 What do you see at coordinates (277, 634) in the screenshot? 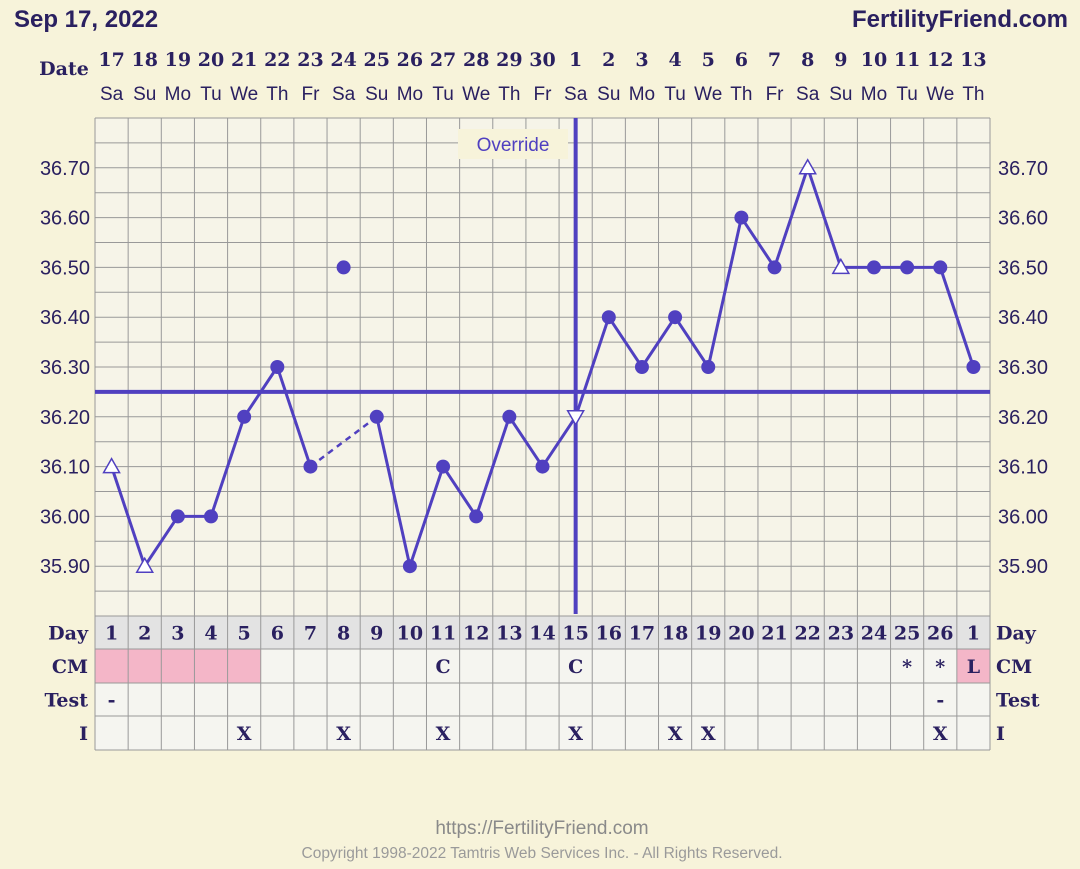
I see `cycle-day-cell: 6` at bounding box center [277, 634].